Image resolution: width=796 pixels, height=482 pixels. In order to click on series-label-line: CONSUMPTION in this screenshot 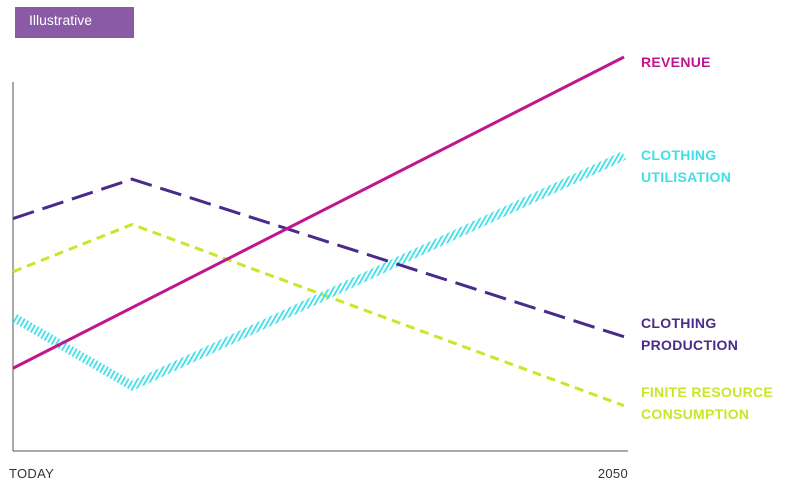, I will do `click(695, 414)`.